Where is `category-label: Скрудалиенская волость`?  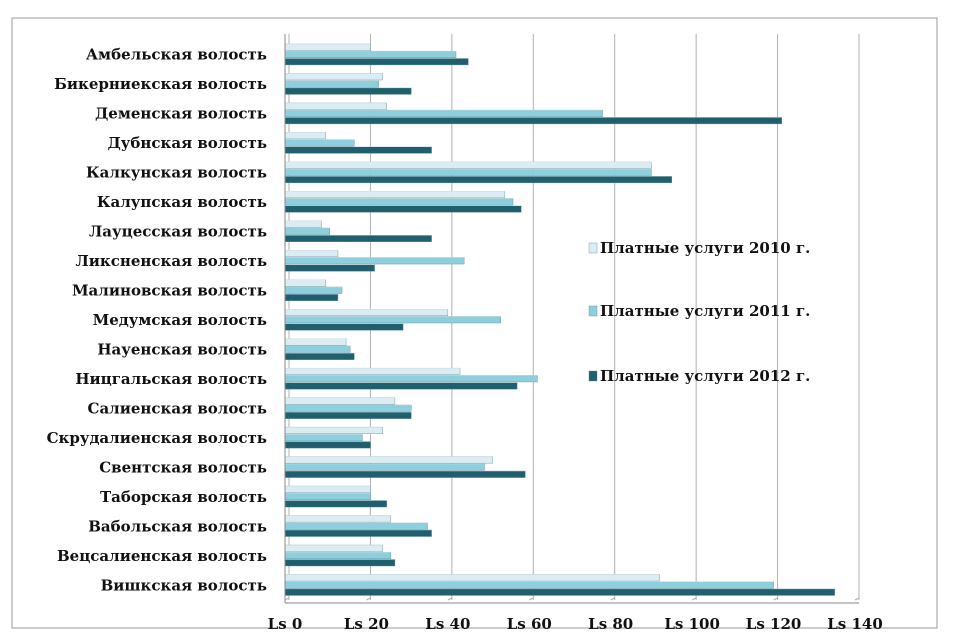 category-label: Скрудалиенская волость is located at coordinates (157, 438).